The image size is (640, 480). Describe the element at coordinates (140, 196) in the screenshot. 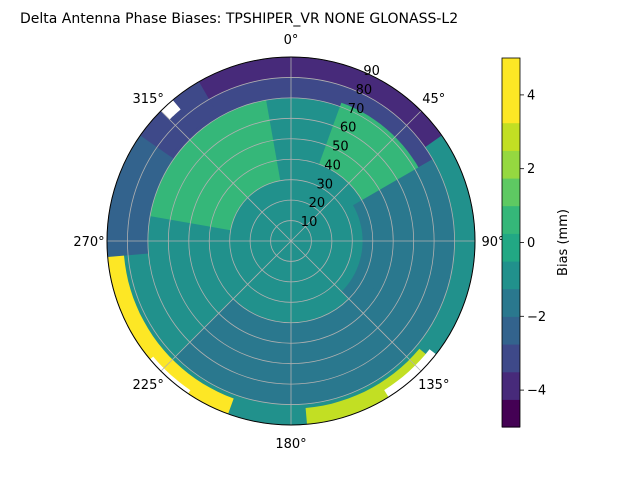

I see `contour-region-west-rim-slightly-negative` at that location.